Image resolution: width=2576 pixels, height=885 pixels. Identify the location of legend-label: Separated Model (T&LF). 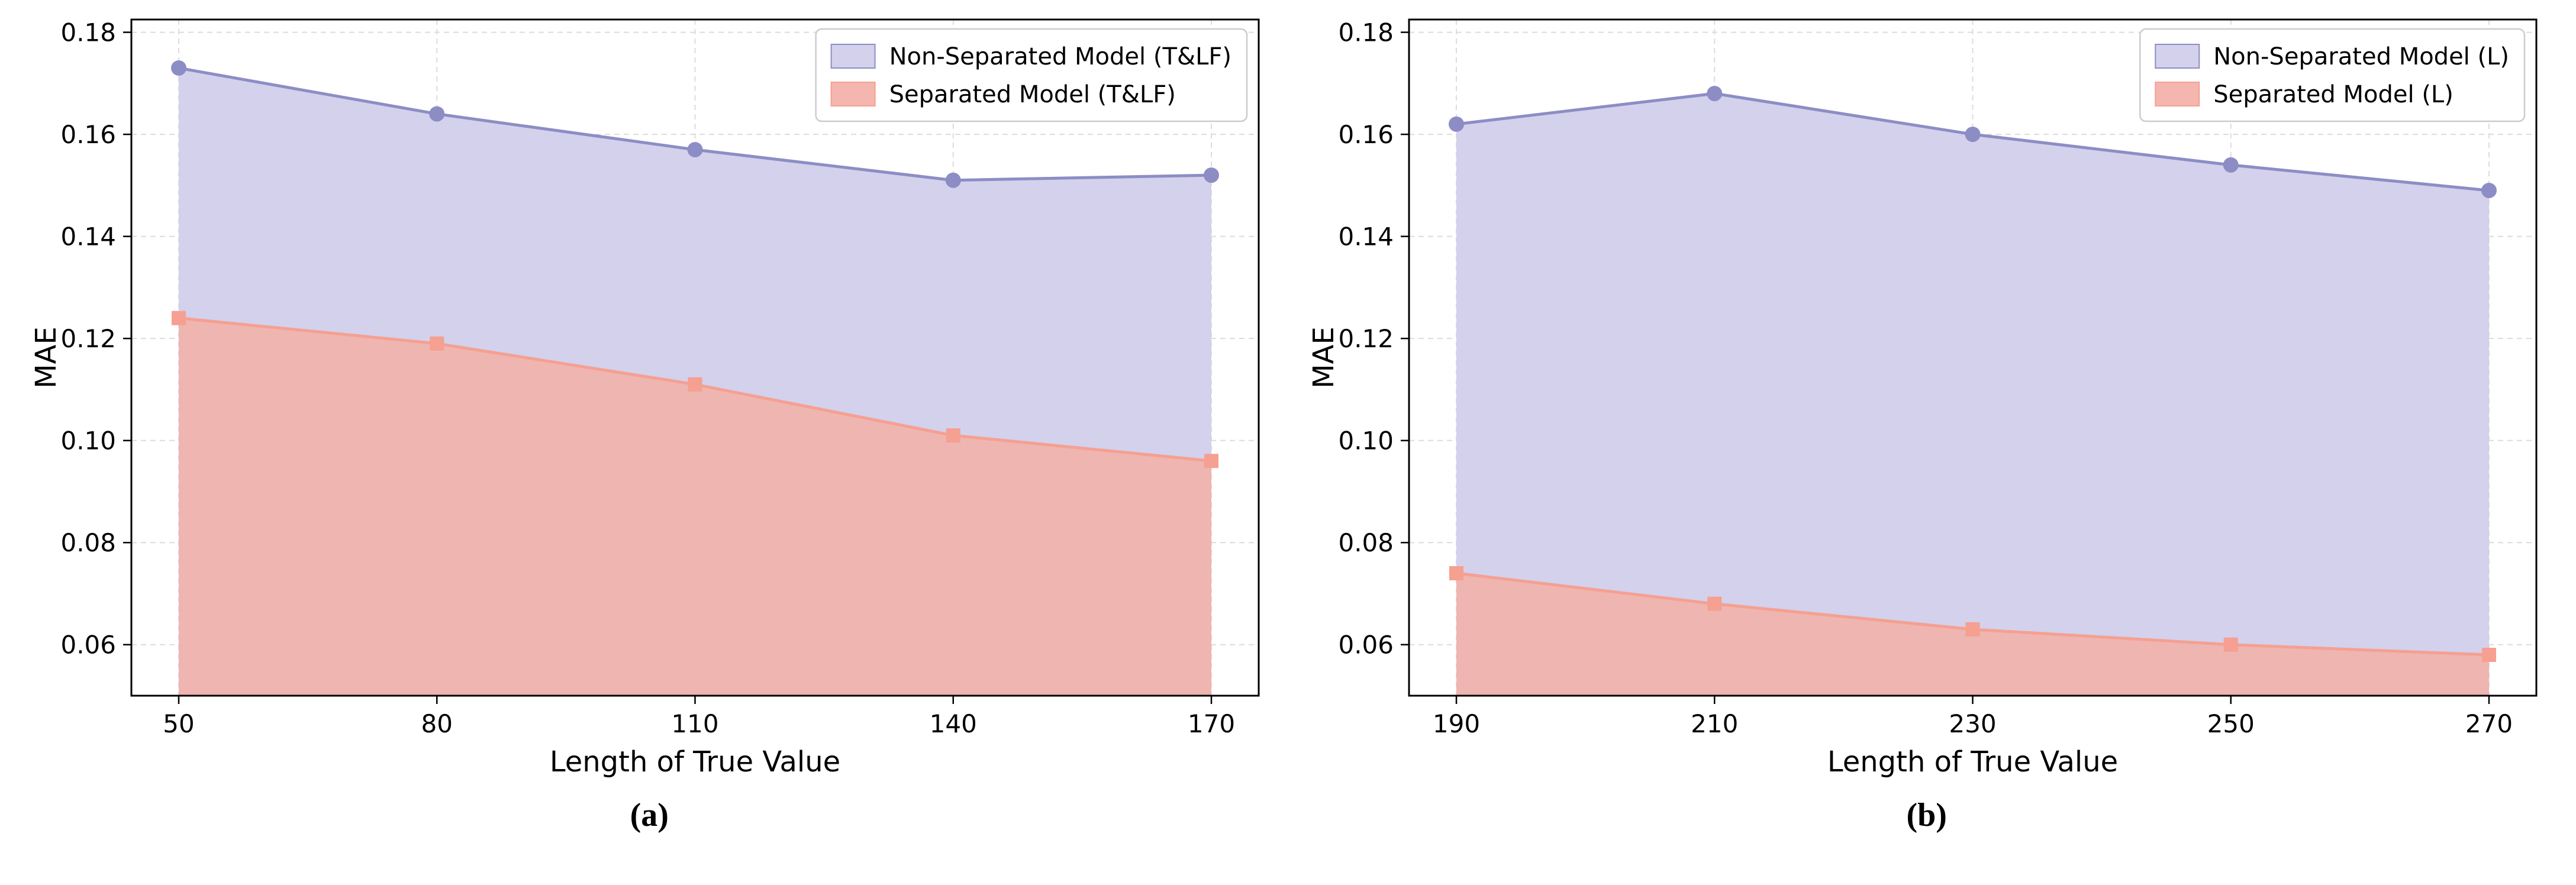
(1032, 94).